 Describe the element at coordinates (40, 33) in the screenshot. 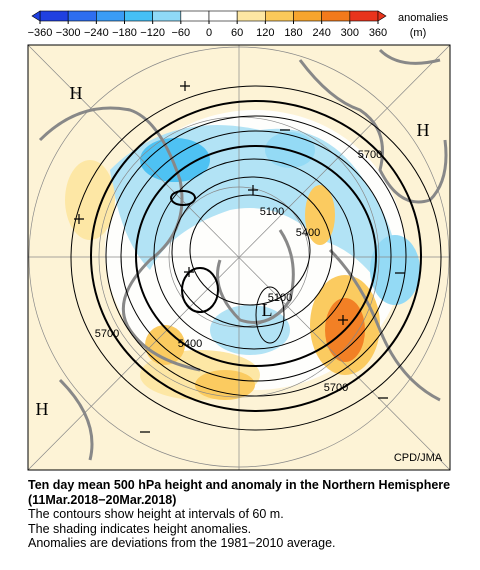

I see `colorbar-tick-label: −360` at that location.